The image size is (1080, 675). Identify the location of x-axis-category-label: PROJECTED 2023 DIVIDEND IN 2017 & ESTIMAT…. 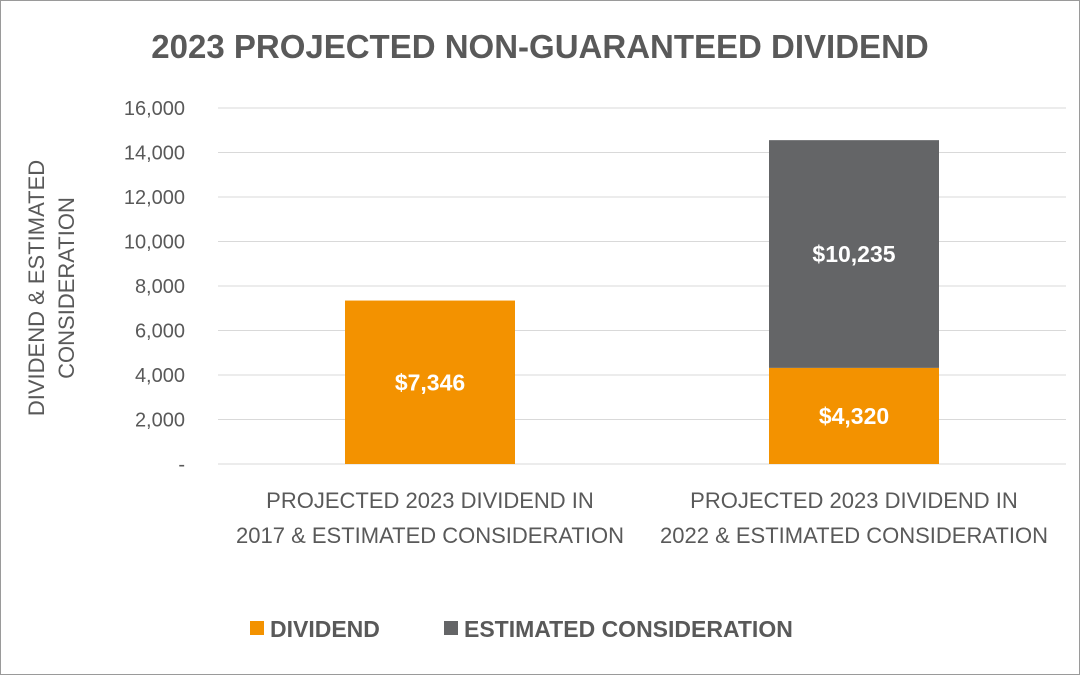
(430, 518).